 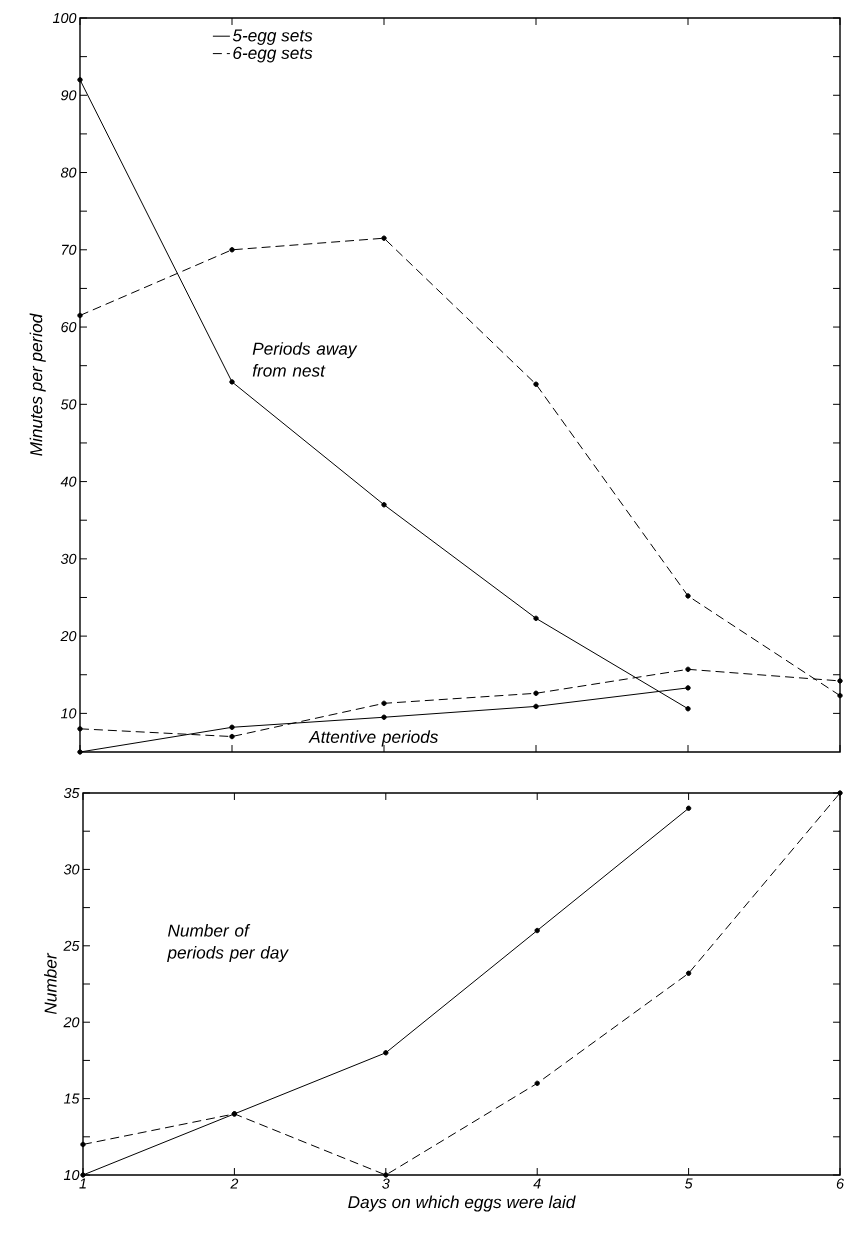 What do you see at coordinates (305, 359) in the screenshot?
I see `annotation: Periods away from nest` at bounding box center [305, 359].